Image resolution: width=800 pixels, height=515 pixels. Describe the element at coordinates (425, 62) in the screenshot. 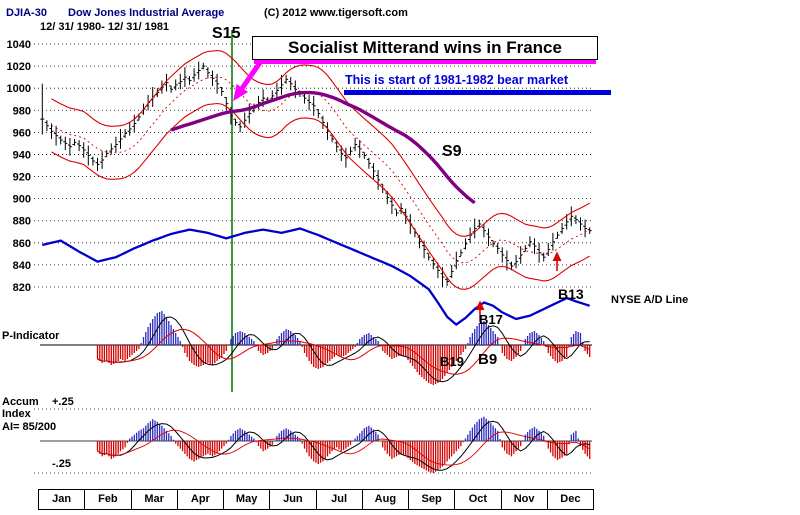

I see `magenta-underline` at that location.